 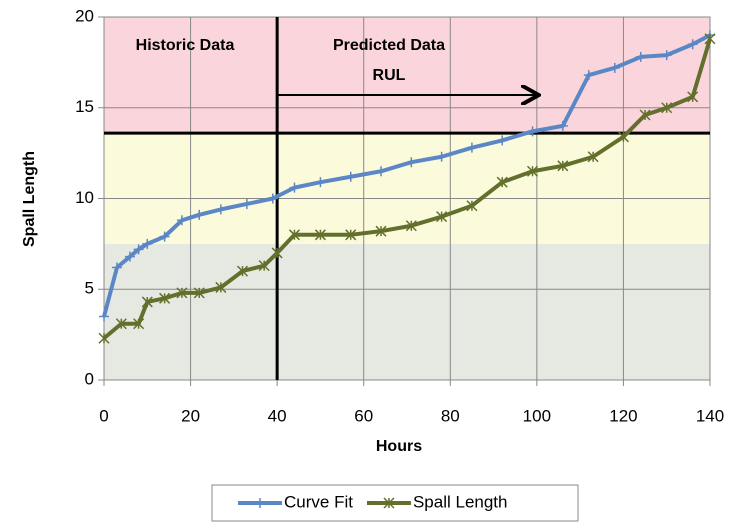 What do you see at coordinates (389, 75) in the screenshot?
I see `annotation: RUL` at bounding box center [389, 75].